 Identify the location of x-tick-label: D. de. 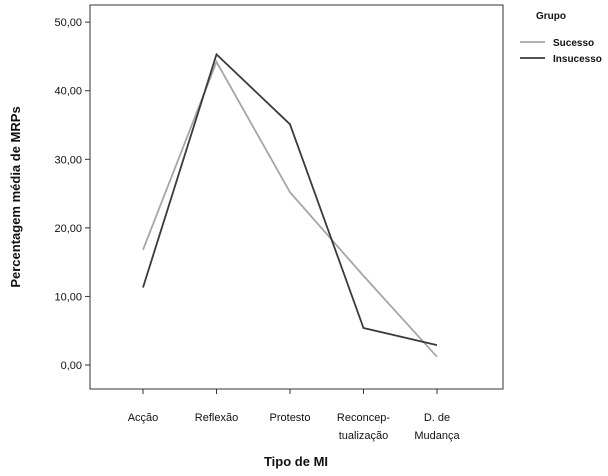
(437, 418).